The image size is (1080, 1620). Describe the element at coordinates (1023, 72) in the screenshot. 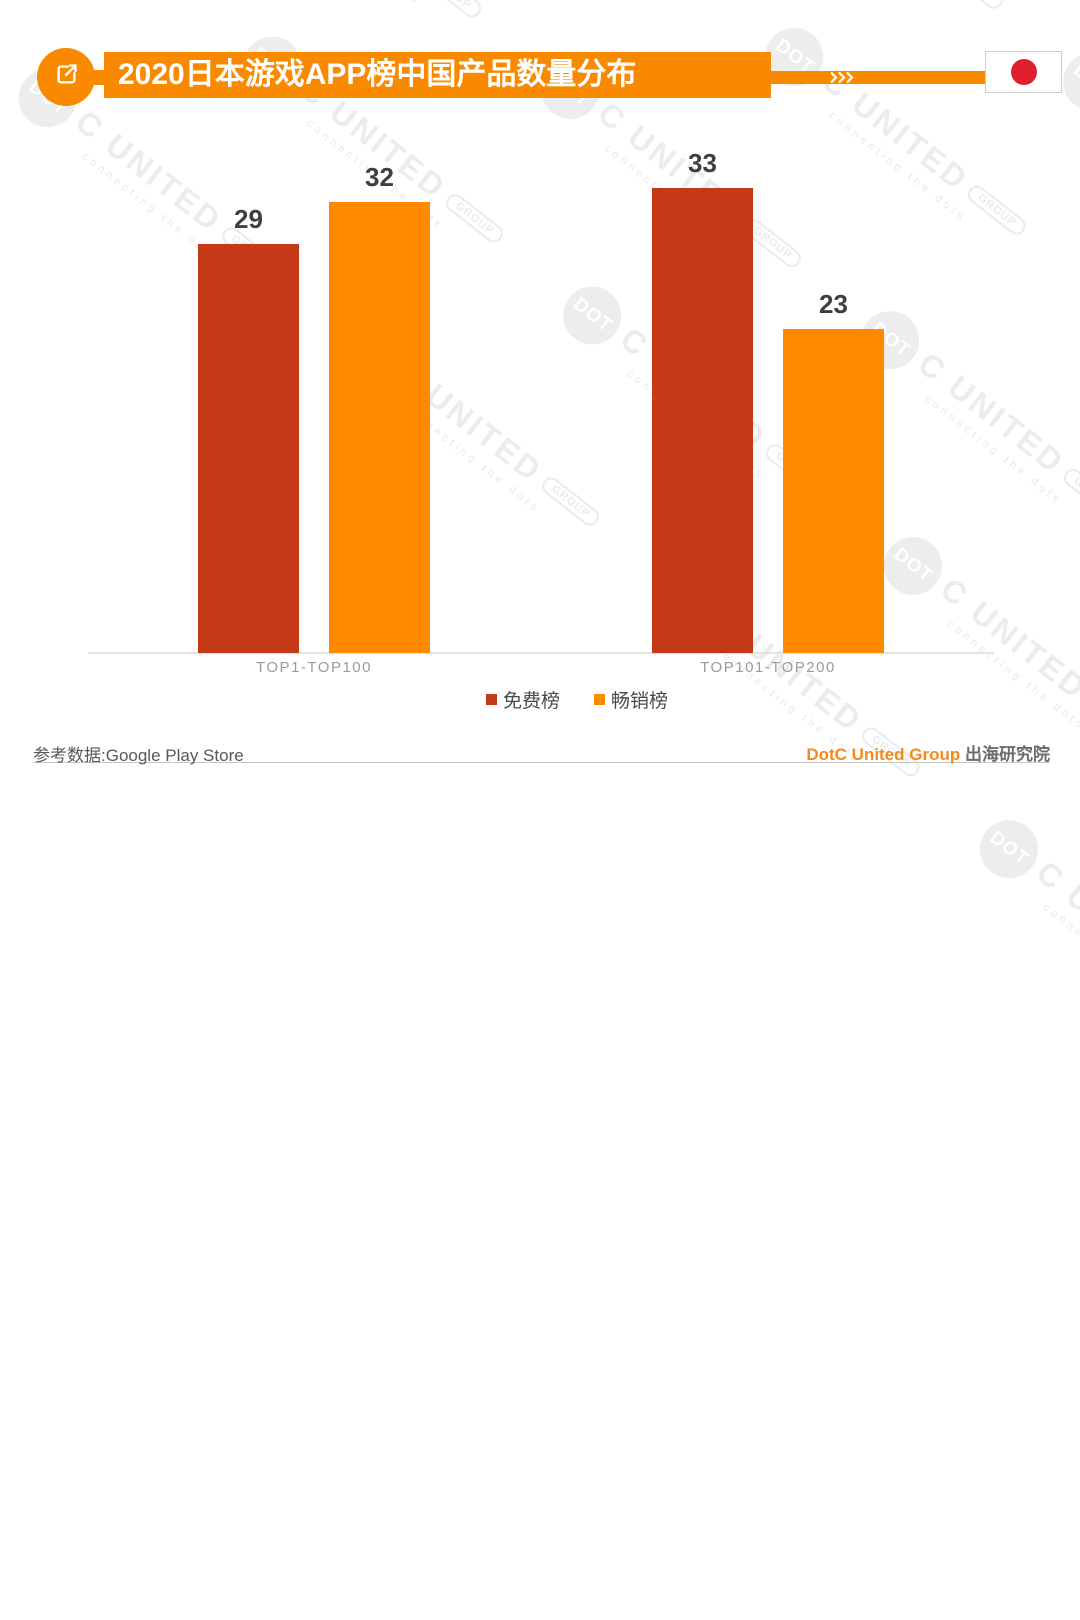

I see `flag-sun-disc` at that location.